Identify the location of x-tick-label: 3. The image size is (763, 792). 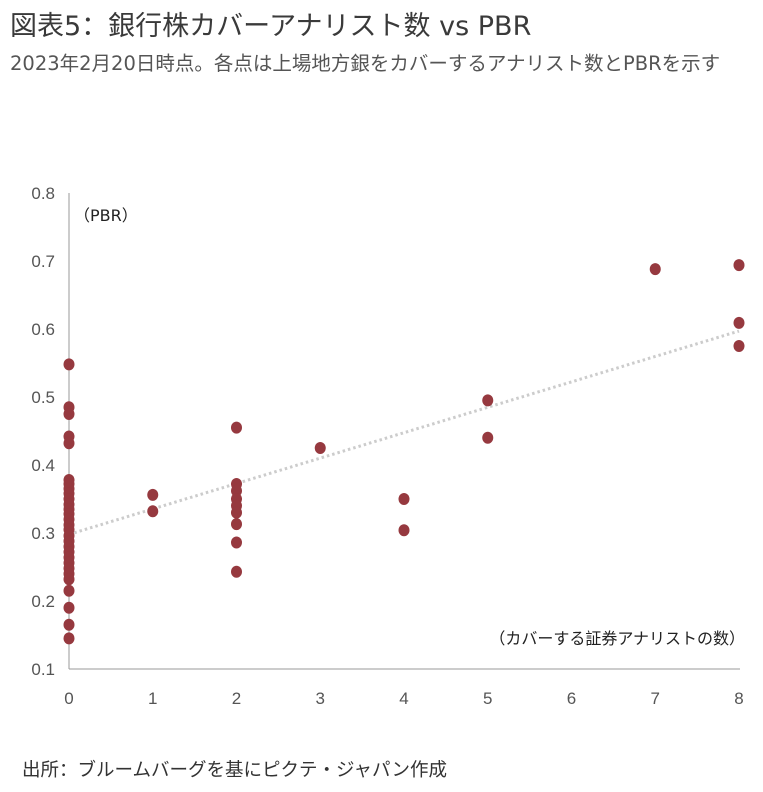
(320, 698).